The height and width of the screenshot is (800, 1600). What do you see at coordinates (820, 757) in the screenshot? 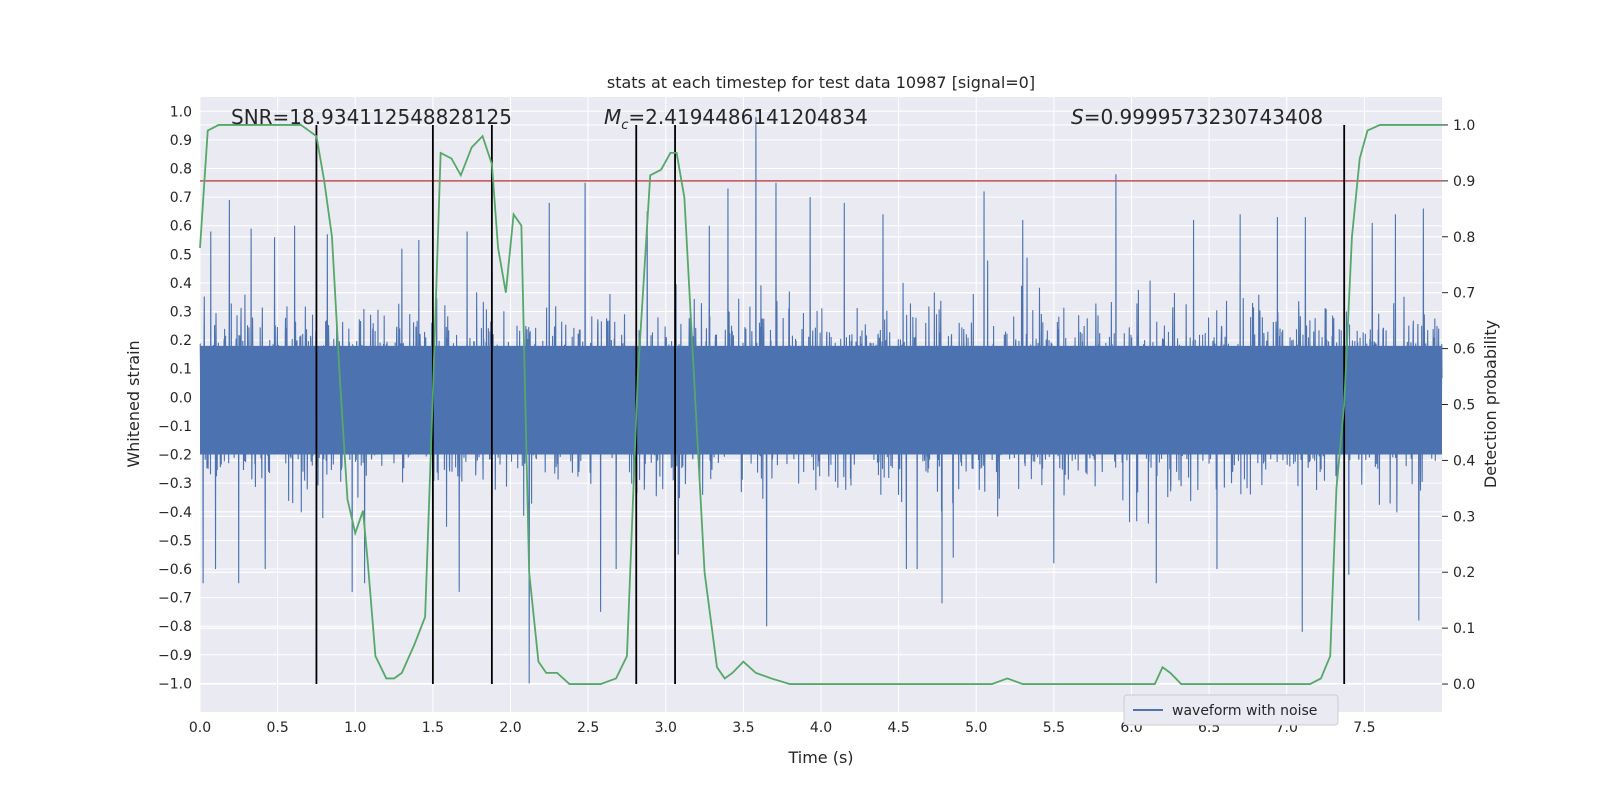
I see `x-axis-label: Time (s)` at bounding box center [820, 757].